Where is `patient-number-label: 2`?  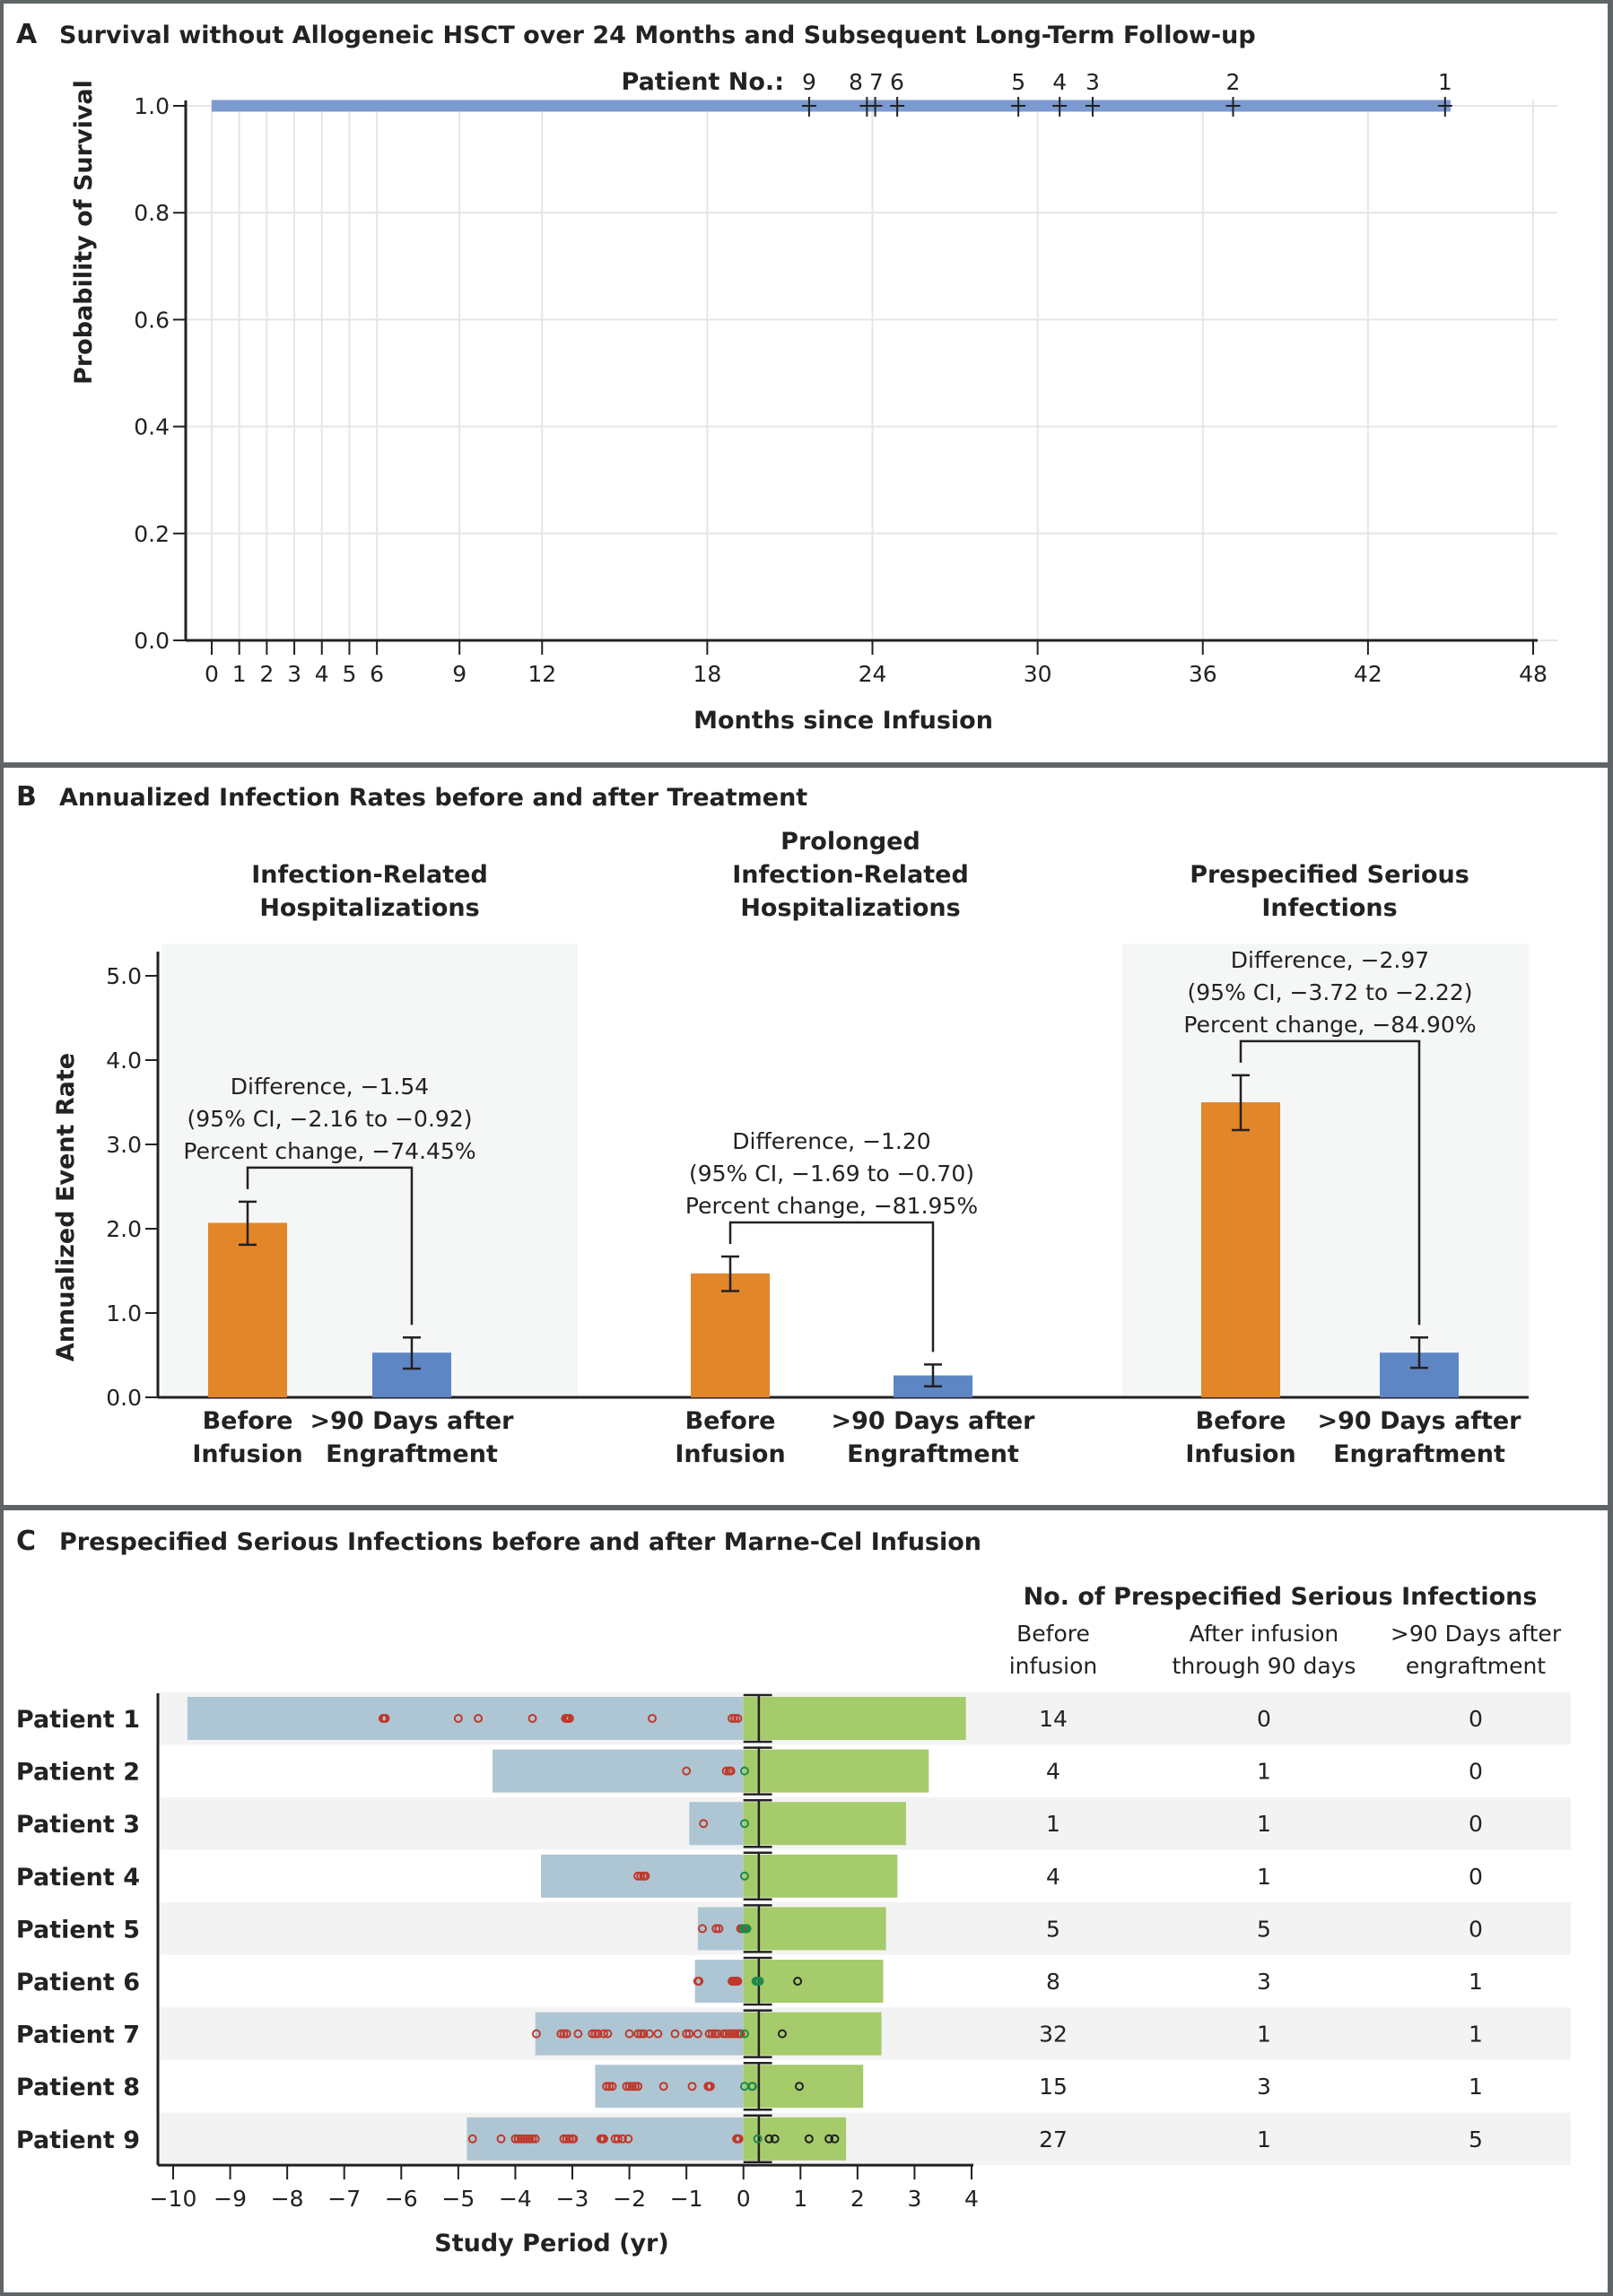
patient-number-label: 2 is located at coordinates (1233, 82).